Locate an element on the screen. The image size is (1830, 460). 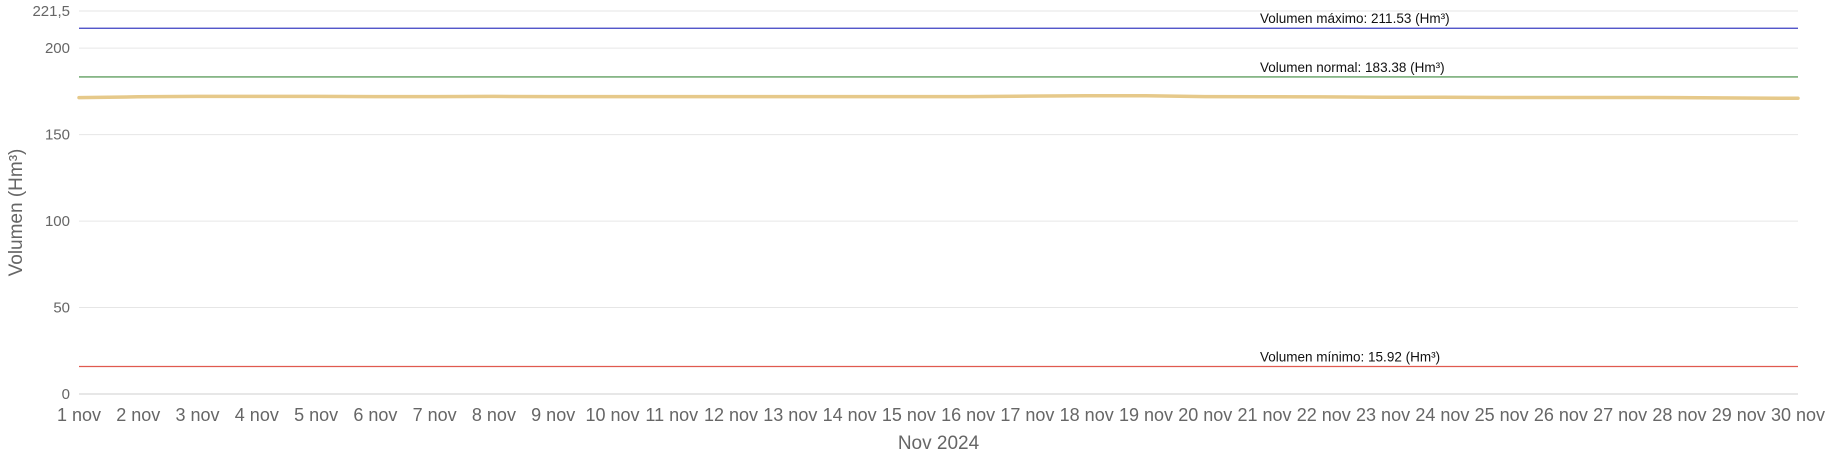
y-axis-ticks: 0 50 100 150 200 221,5 is located at coordinates (51, 203).